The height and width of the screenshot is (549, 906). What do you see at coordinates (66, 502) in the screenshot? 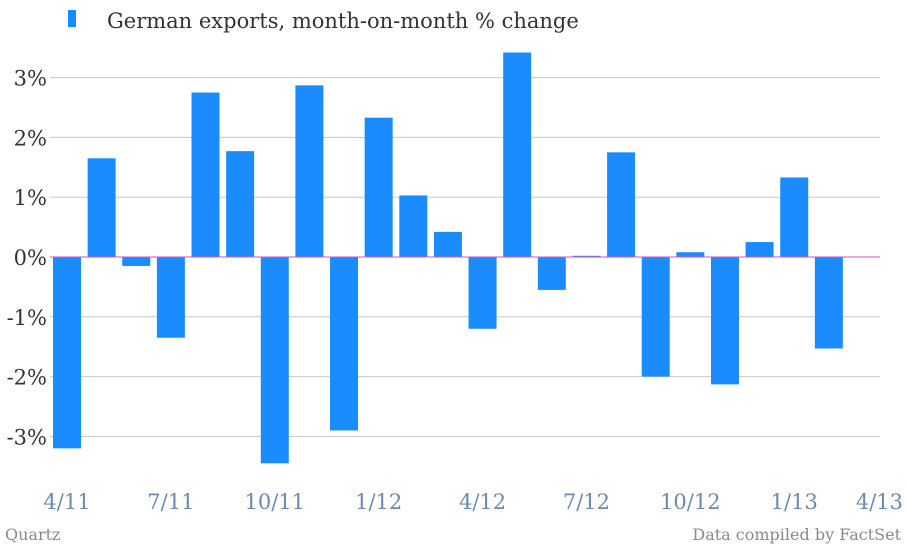
I see `x-tick-label: 4/11` at bounding box center [66, 502].